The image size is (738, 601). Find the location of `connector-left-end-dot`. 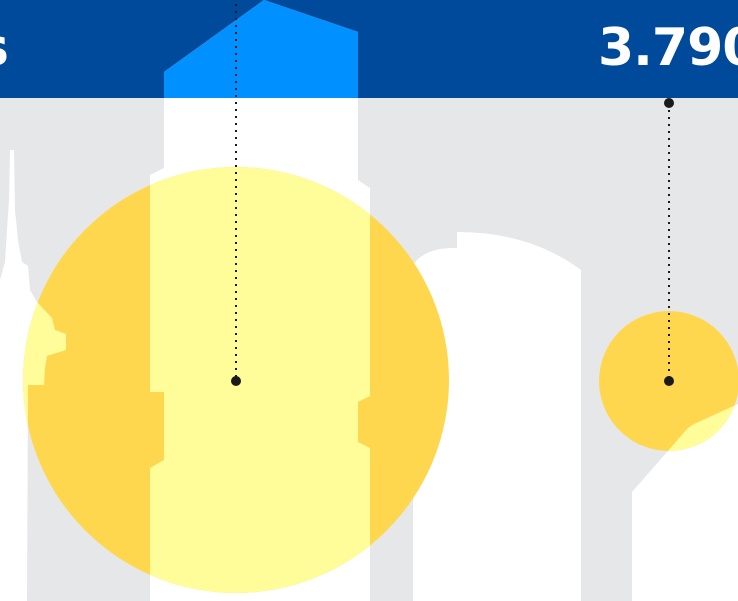

connector-left-end-dot is located at coordinates (236, 381).